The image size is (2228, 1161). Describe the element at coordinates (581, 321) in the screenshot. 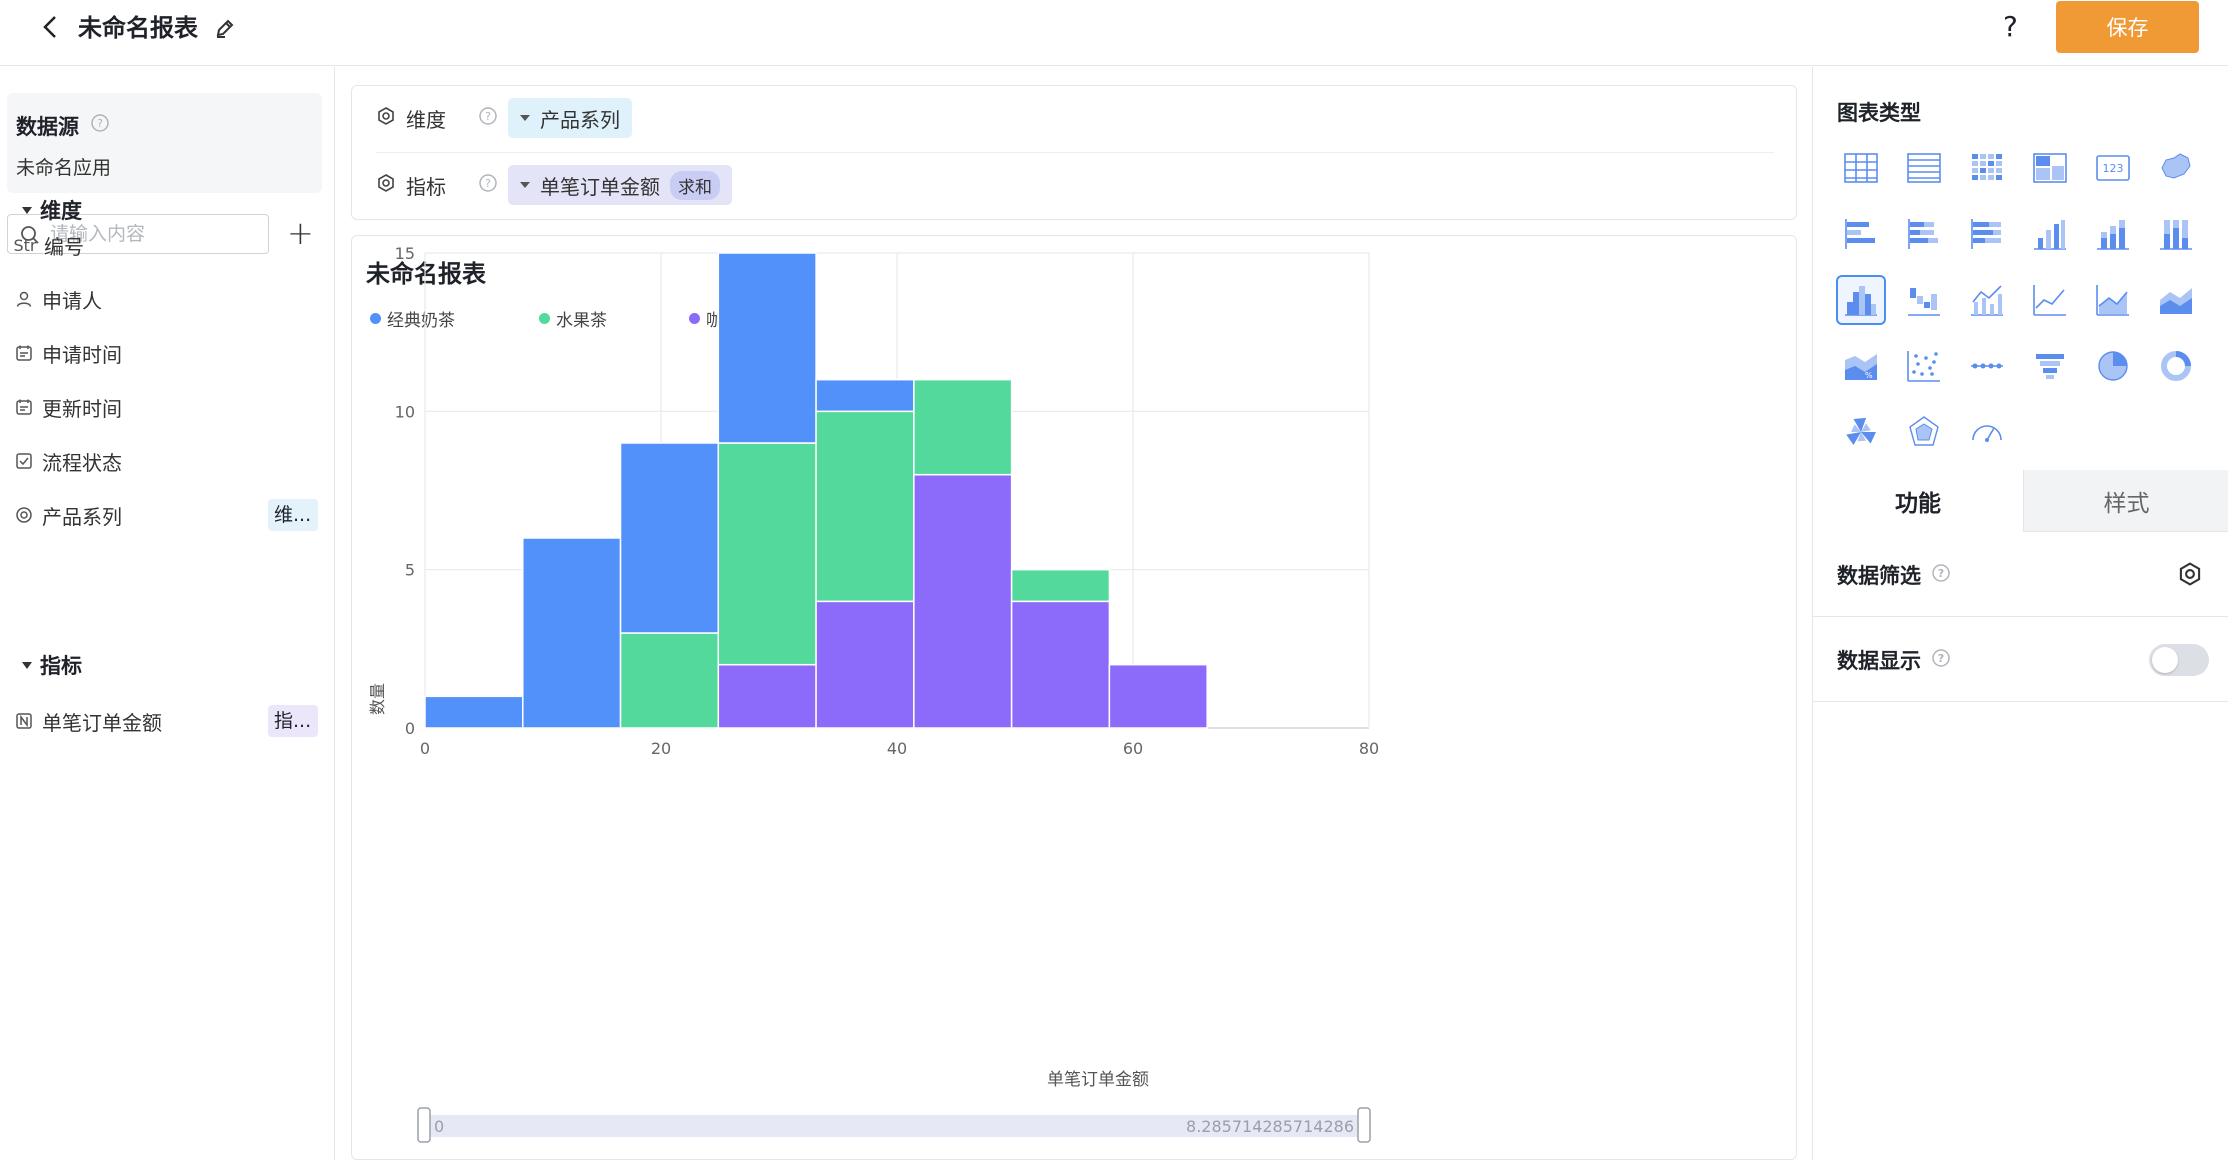

I see `legend-label: 水果茶` at that location.